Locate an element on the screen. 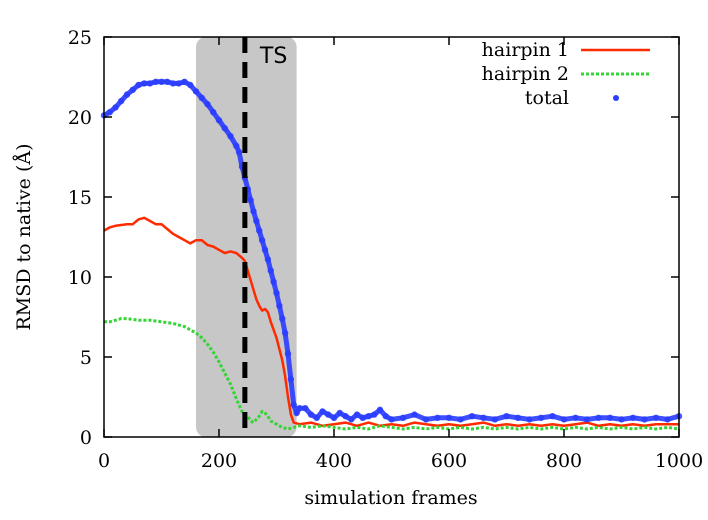 The image size is (708, 520). x-tick-label: 0 is located at coordinates (104, 461).